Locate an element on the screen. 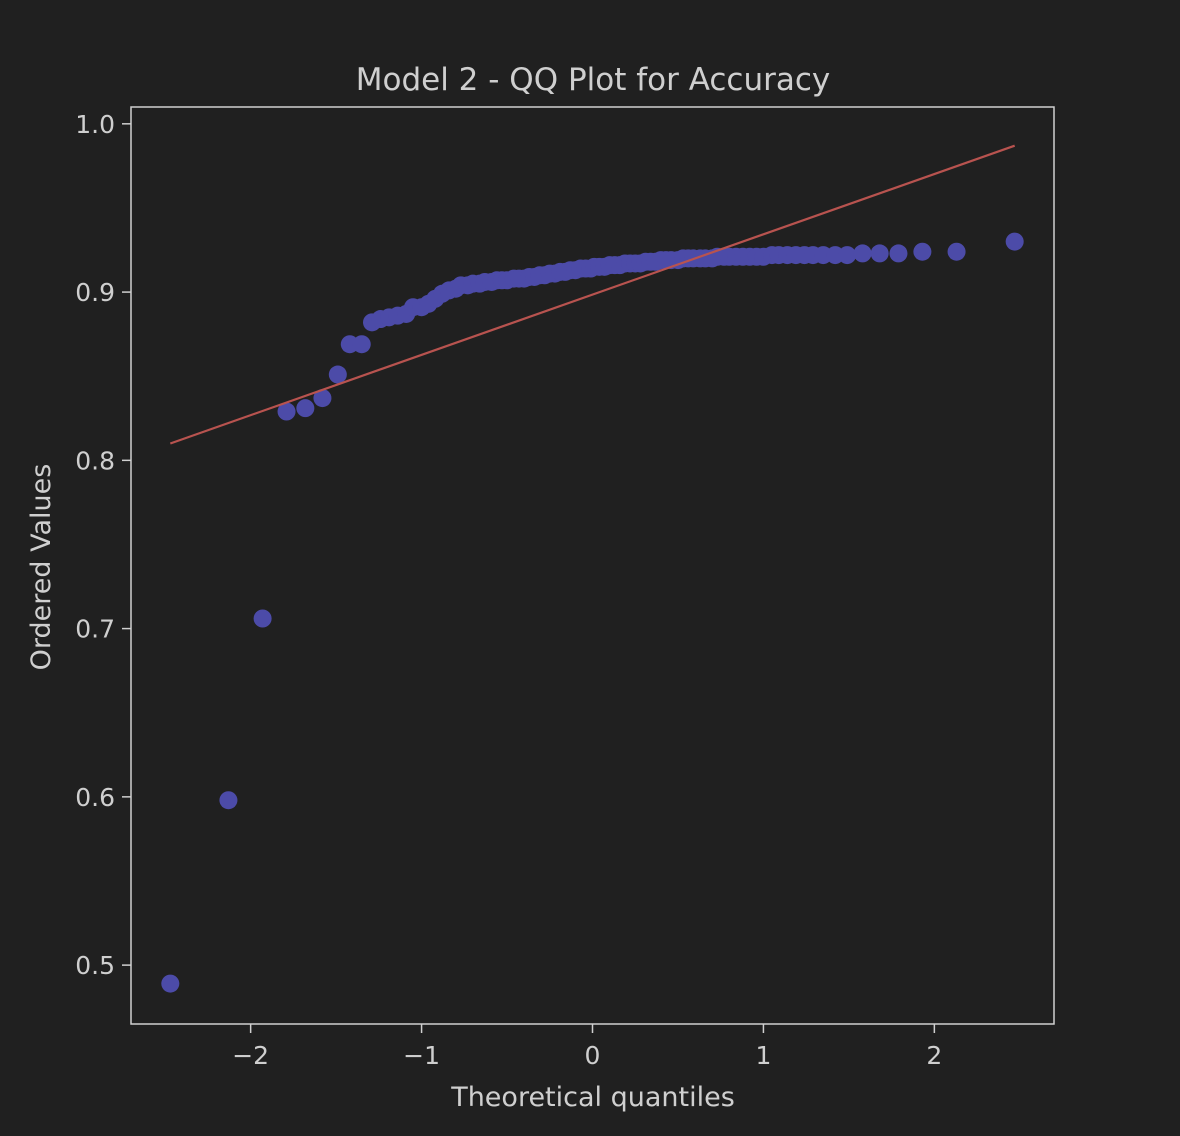 The width and height of the screenshot is (1180, 1136). x-tick-label: 0 is located at coordinates (593, 1055).